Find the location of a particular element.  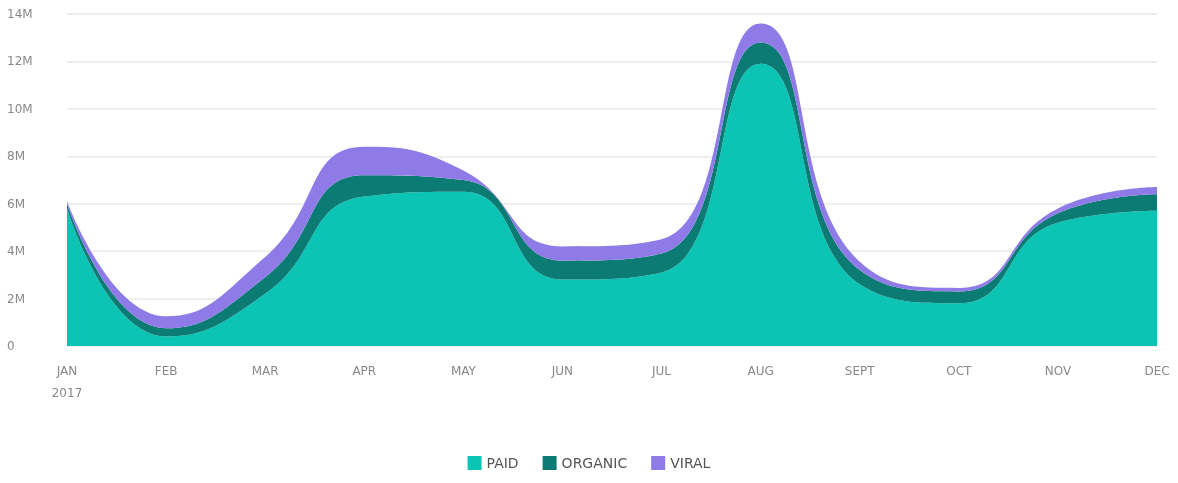

x-tick-label: JUN is located at coordinates (562, 371).